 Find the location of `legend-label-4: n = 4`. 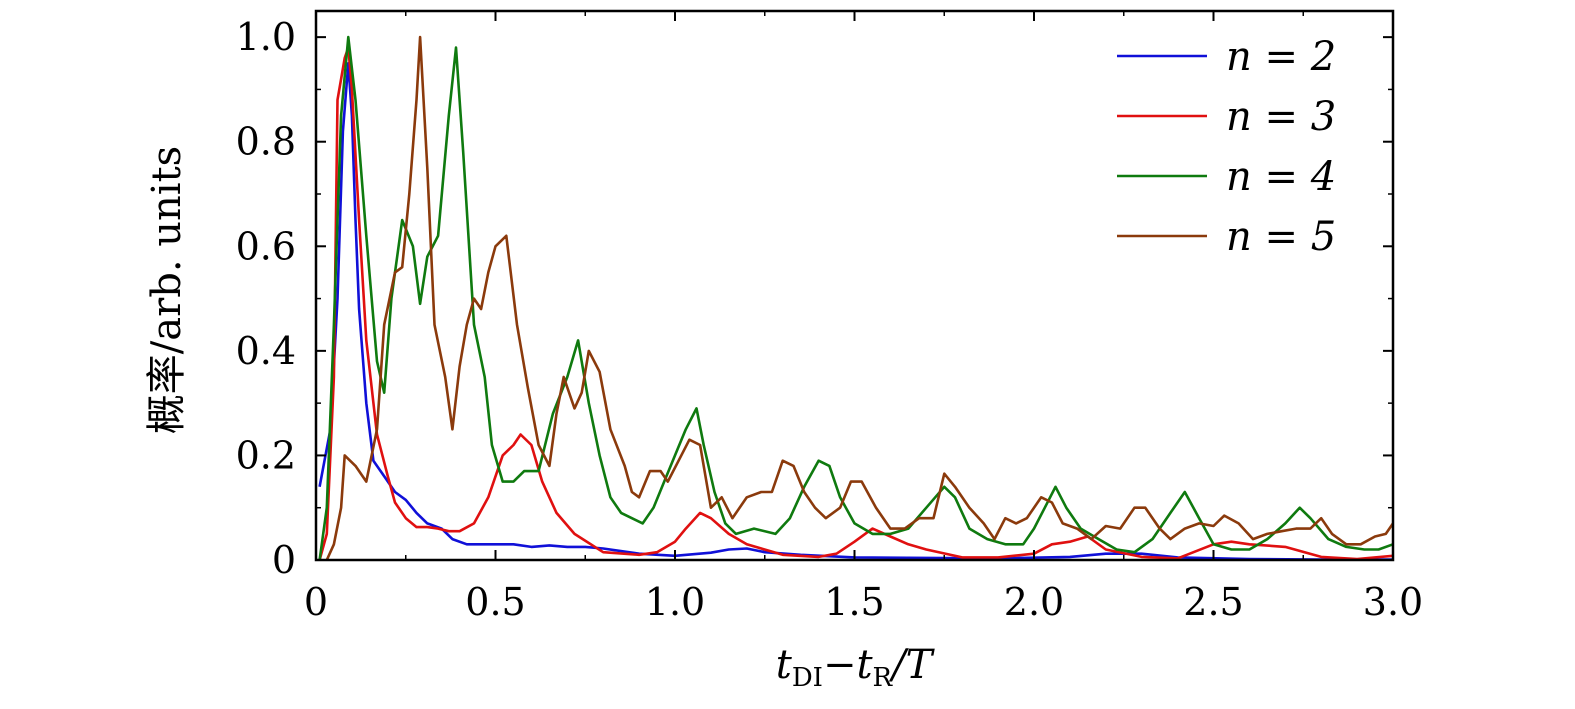

legend-label-4: n = 4 is located at coordinates (1281, 177).